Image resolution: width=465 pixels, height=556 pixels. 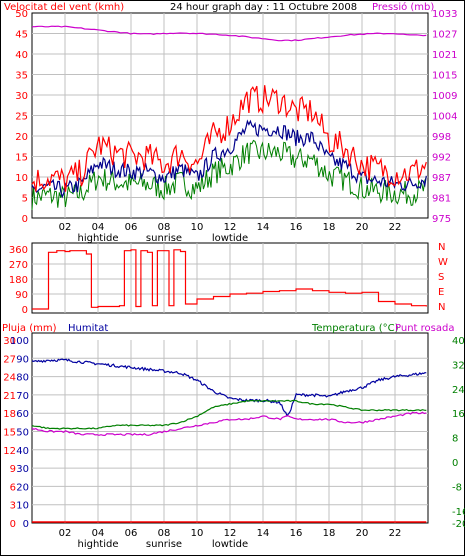 What do you see at coordinates (441, 277) in the screenshot?
I see `compass-direction-label: S` at bounding box center [441, 277].